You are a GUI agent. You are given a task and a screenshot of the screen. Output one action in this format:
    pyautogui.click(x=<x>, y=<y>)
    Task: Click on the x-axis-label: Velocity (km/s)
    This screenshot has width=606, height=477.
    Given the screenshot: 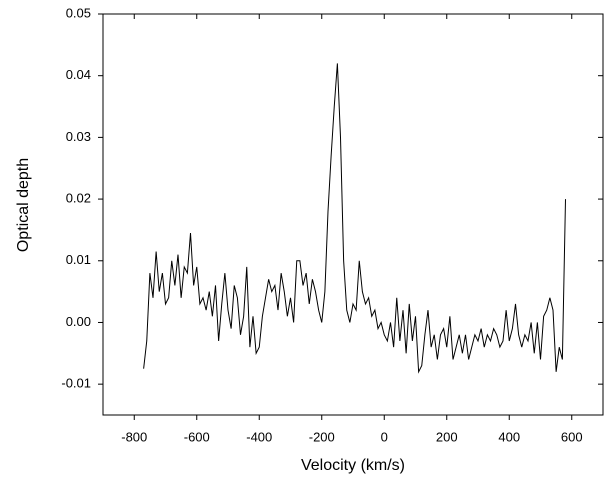 What is the action you would take?
    pyautogui.click(x=353, y=465)
    